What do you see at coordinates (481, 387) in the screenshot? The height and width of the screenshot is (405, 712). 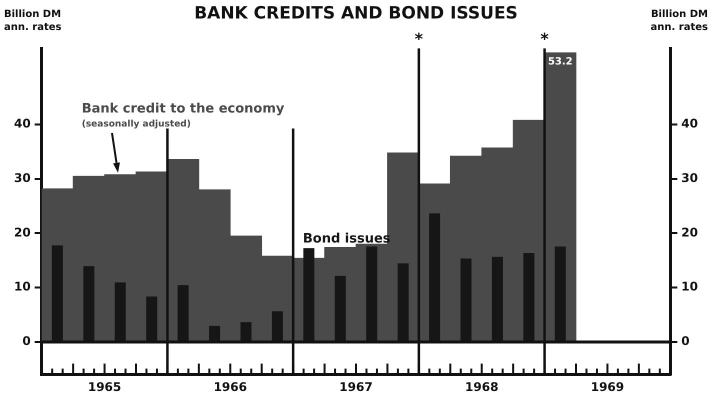 I see `x-tick-label: 1968` at bounding box center [481, 387].